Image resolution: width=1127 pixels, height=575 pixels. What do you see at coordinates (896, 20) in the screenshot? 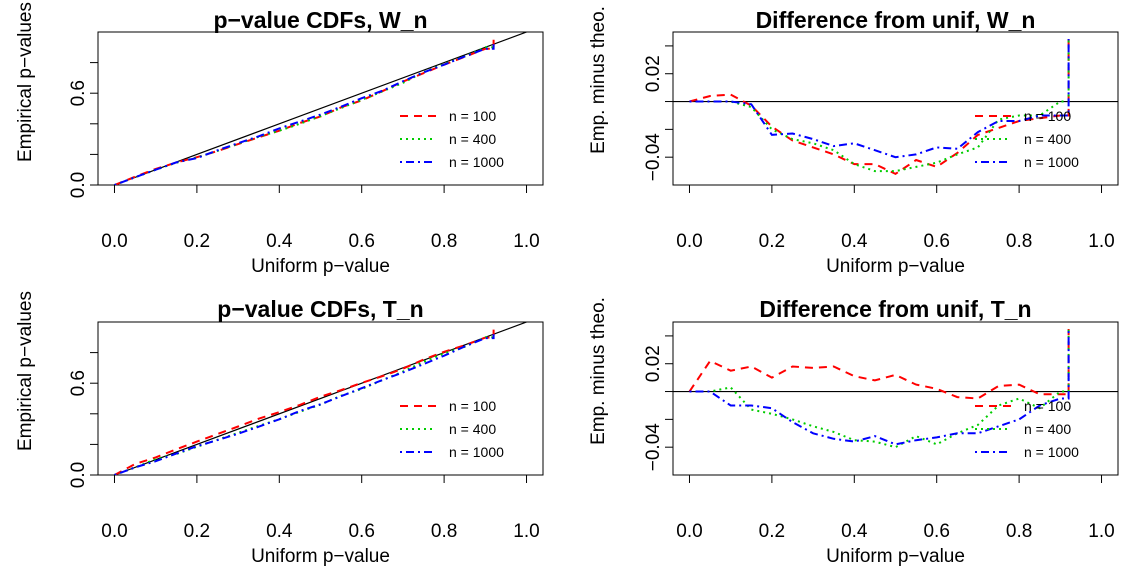
I see `chart-title: Difference from unif, W_n` at bounding box center [896, 20].